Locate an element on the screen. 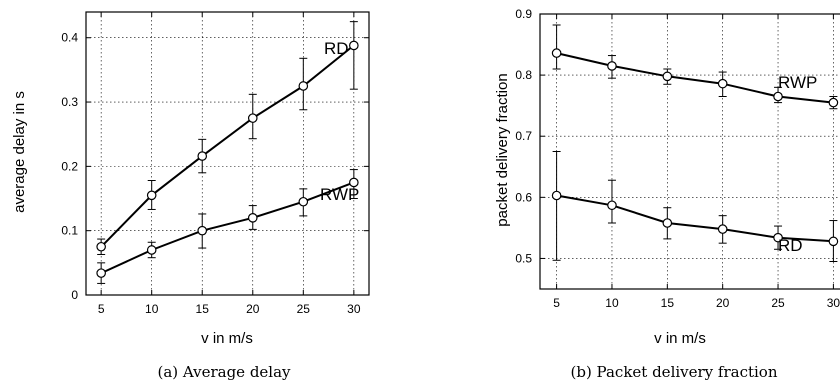  series-label-b-rwp: RWP is located at coordinates (797, 82).